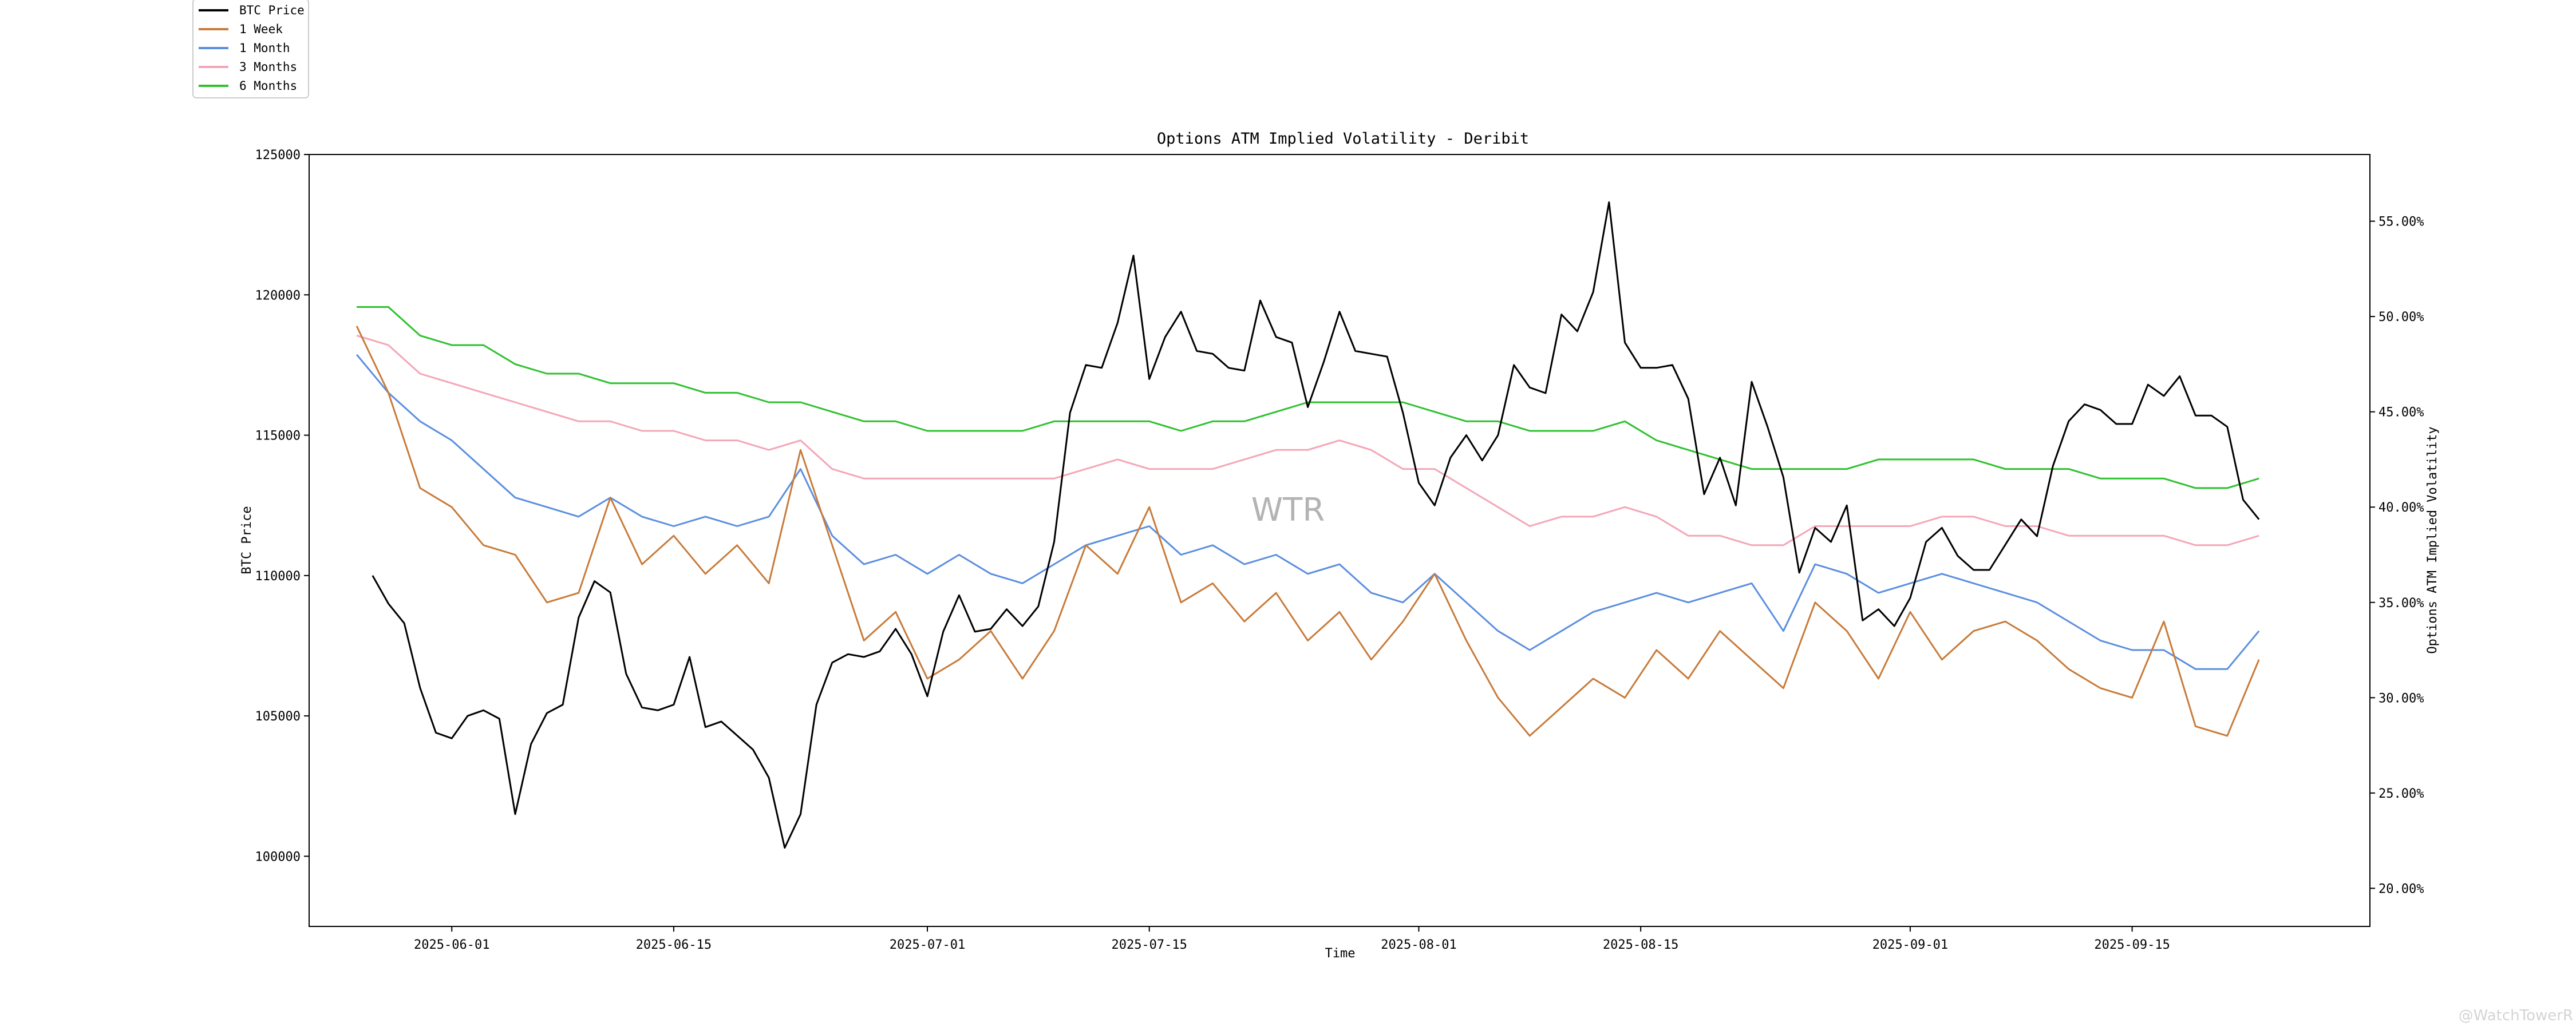 Image resolution: width=2576 pixels, height=1030 pixels. What do you see at coordinates (1640, 945) in the screenshot?
I see `x-tick-label: 2025-08-15` at bounding box center [1640, 945].